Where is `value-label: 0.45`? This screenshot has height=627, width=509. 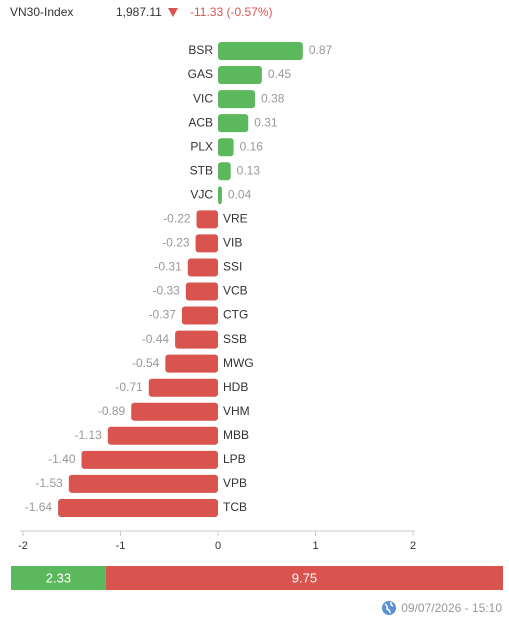 value-label: 0.45 is located at coordinates (280, 74).